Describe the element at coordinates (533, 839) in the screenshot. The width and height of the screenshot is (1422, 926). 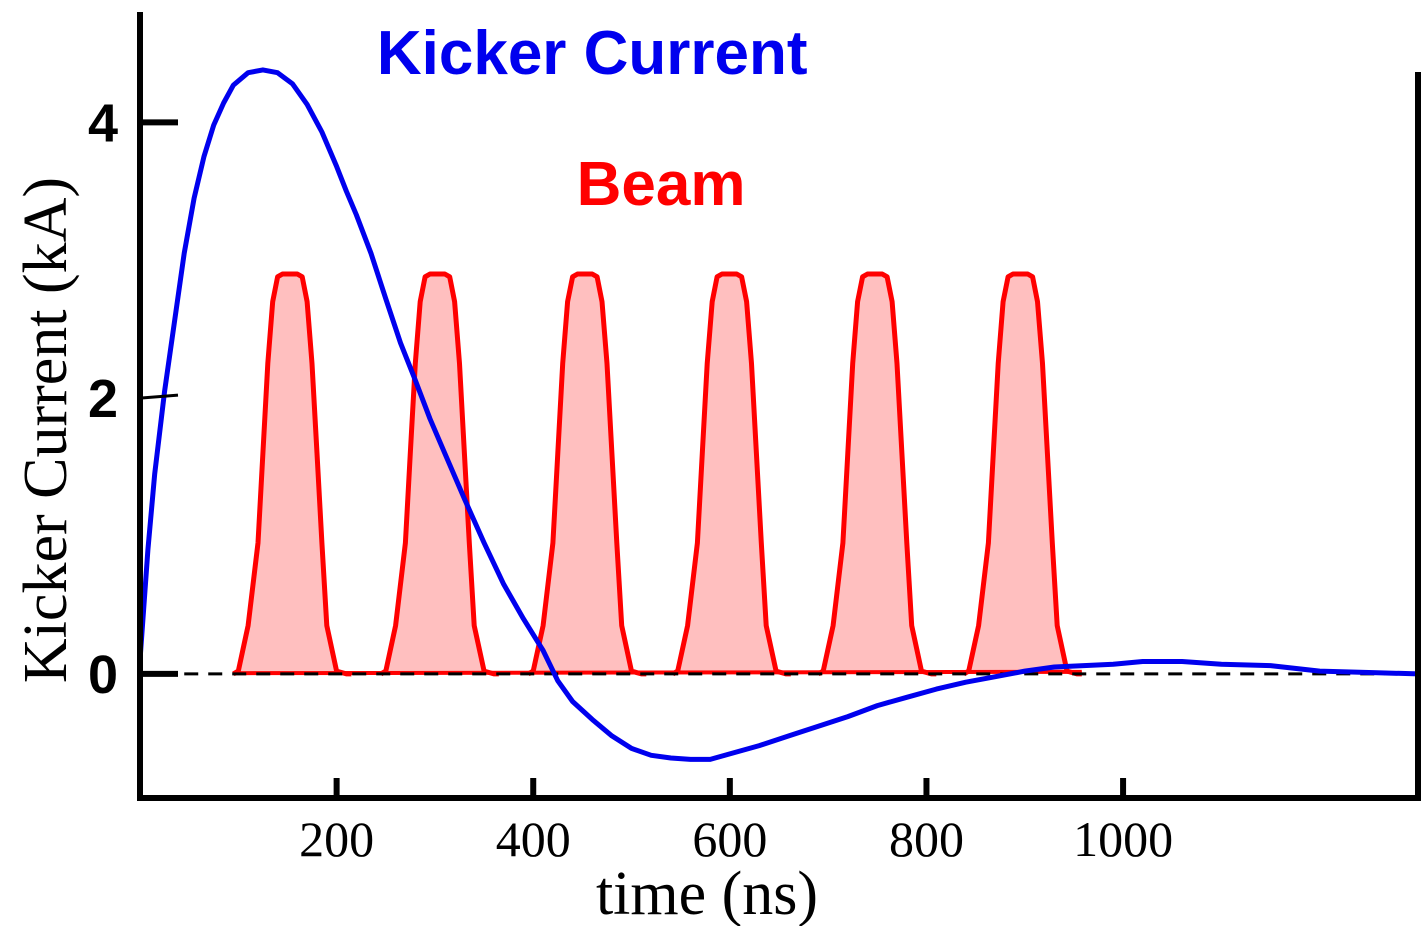
I see `x-tick-label-400: 400` at that location.